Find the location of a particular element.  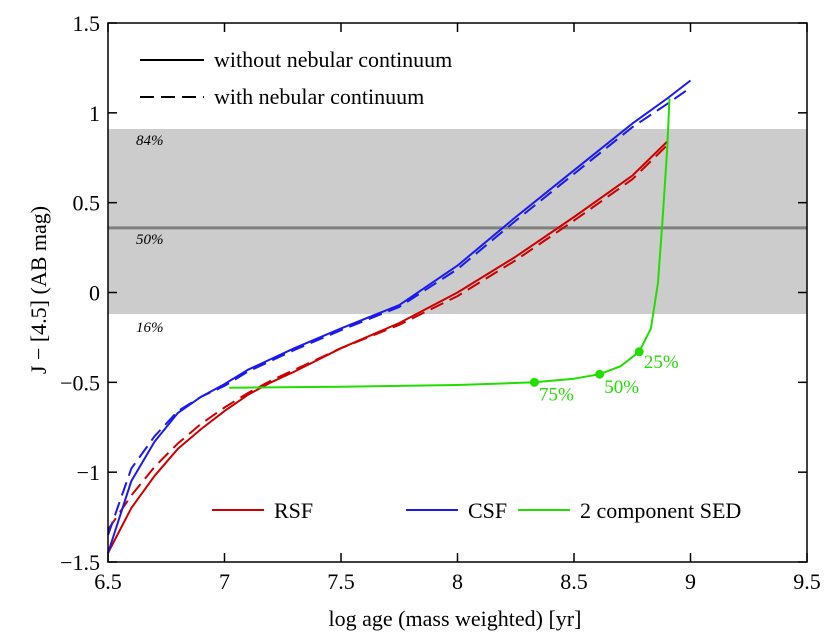

percentile-label: 84% is located at coordinates (150, 141).